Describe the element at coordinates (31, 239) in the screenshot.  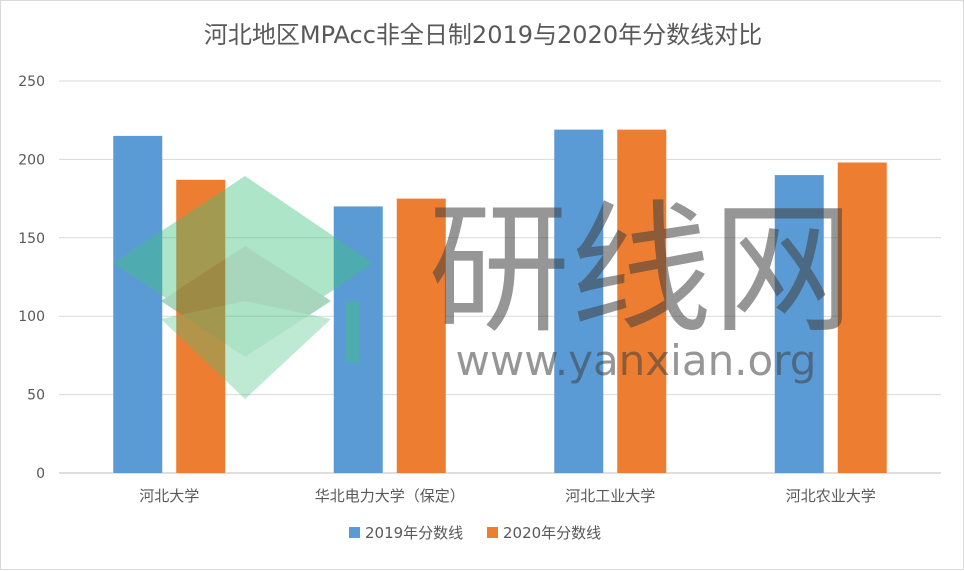
I see `y-tick-label: 150` at that location.